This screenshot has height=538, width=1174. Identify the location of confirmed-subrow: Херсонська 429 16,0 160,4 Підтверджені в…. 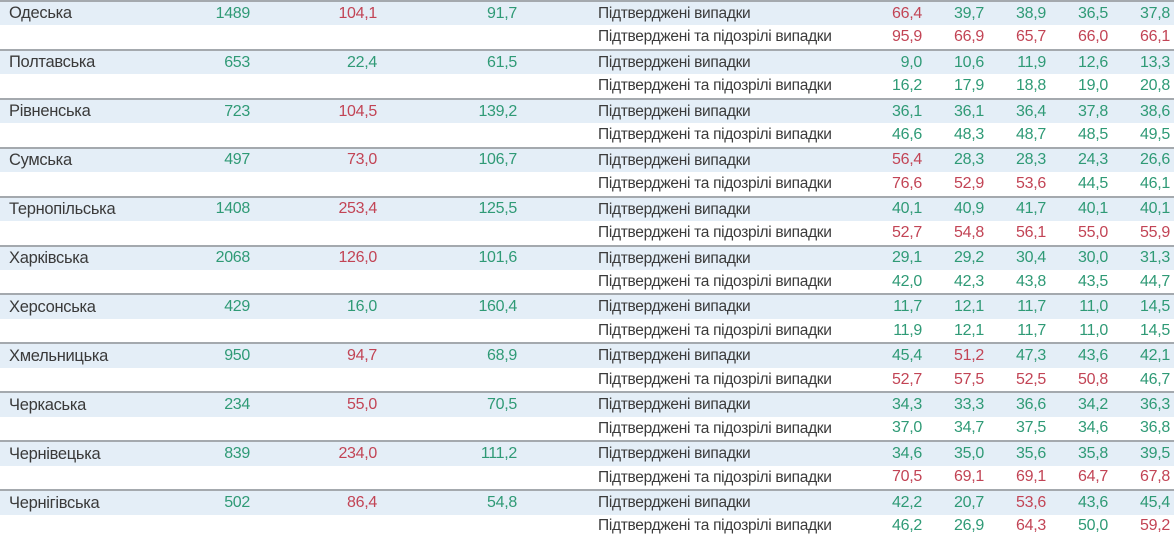
(587, 307).